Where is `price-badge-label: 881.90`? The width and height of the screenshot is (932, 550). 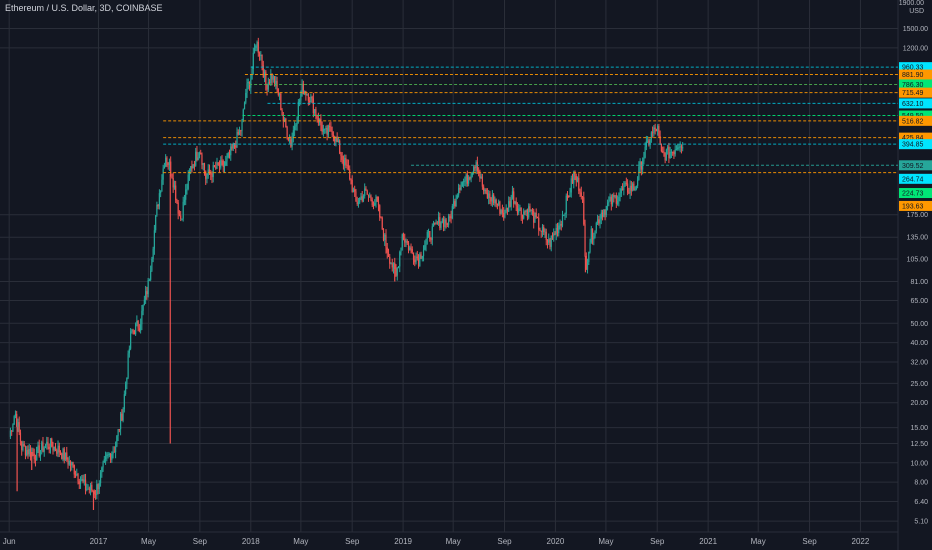
price-badge-label: 881.90 is located at coordinates (913, 75).